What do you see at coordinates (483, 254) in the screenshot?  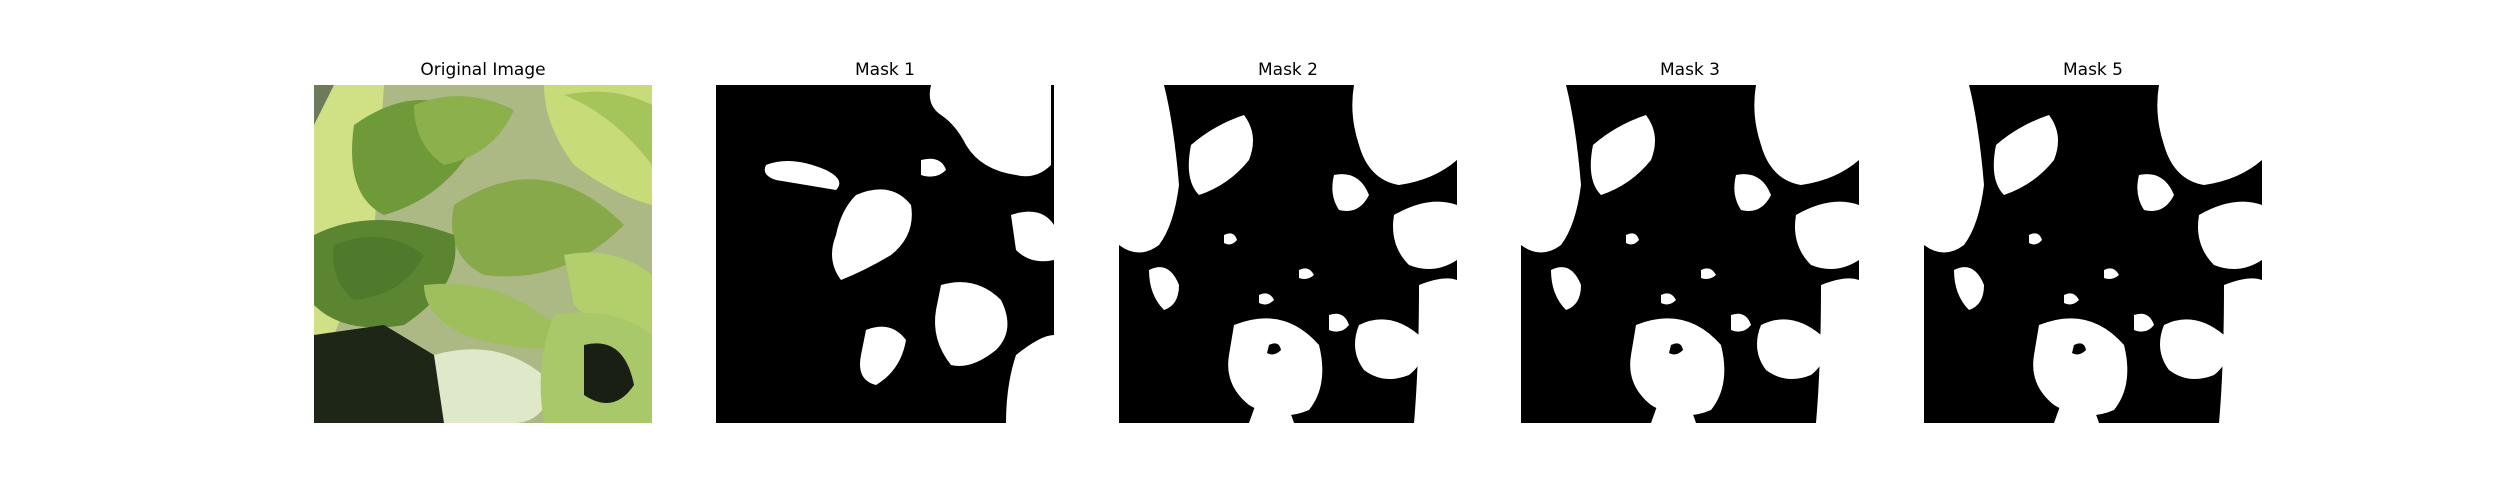 I see `original-photo` at bounding box center [483, 254].